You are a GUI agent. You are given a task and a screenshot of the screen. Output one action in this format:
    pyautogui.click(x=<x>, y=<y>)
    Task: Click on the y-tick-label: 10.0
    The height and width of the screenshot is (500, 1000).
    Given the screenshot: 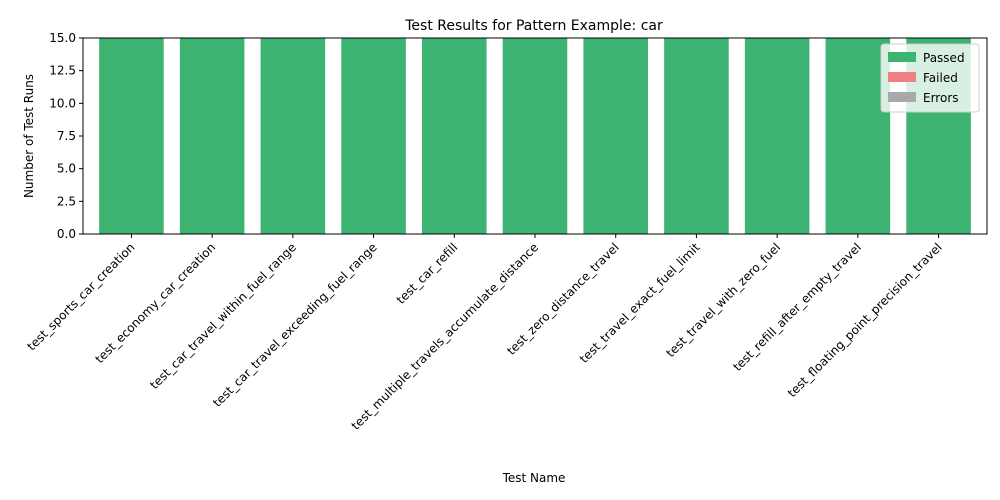 What is the action you would take?
    pyautogui.click(x=62, y=103)
    